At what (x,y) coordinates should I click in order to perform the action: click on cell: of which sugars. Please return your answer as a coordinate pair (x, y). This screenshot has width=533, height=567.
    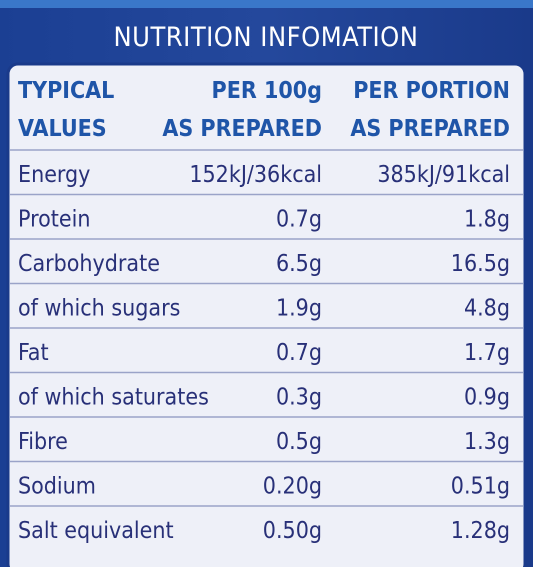
    Looking at the image, I should click on (99, 309).